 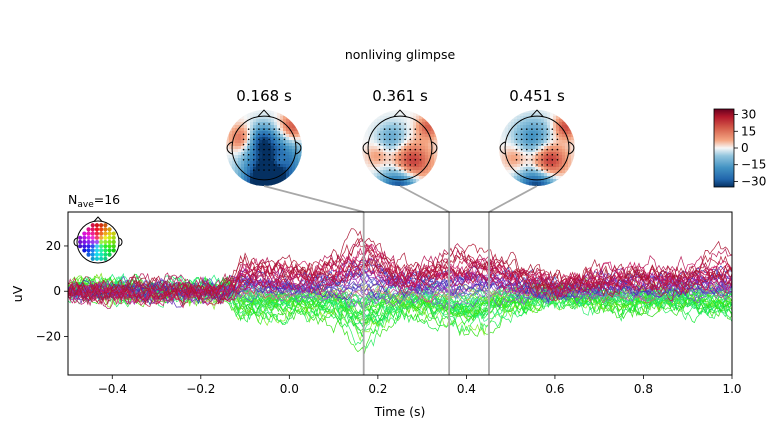 What do you see at coordinates (537, 113) in the screenshot?
I see `nose-outline` at bounding box center [537, 113].